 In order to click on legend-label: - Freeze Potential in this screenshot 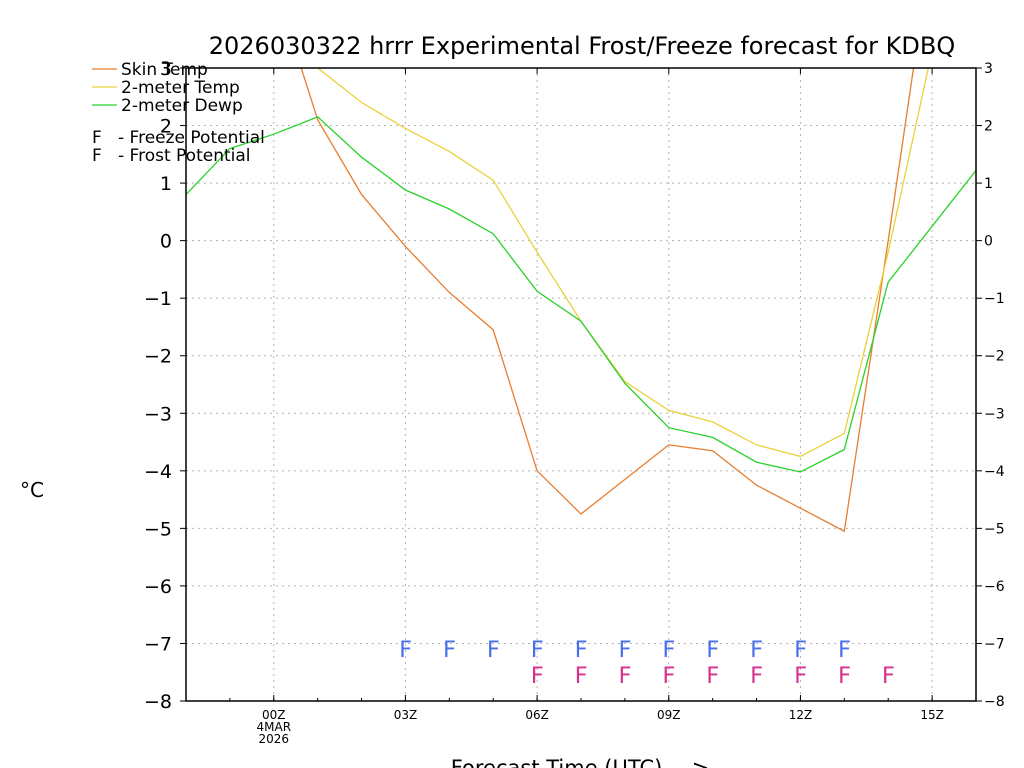, I will do `click(191, 138)`.